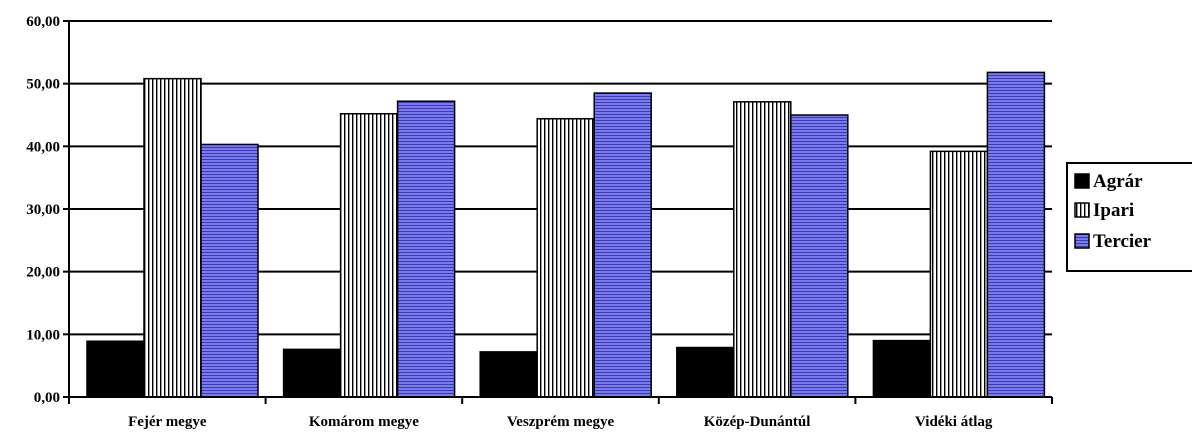  Describe the element at coordinates (43, 210) in the screenshot. I see `y-tick-label: 30,00` at that location.